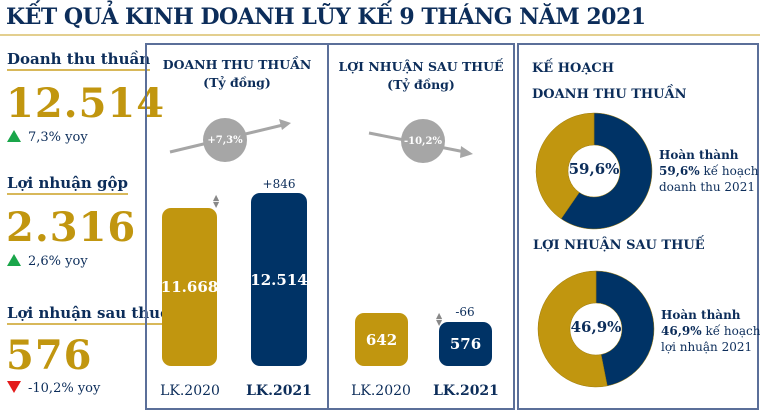 This screenshot has width=760, height=410. Describe the element at coordinates (465, 312) in the screenshot. I see `change-label: -66` at that location.